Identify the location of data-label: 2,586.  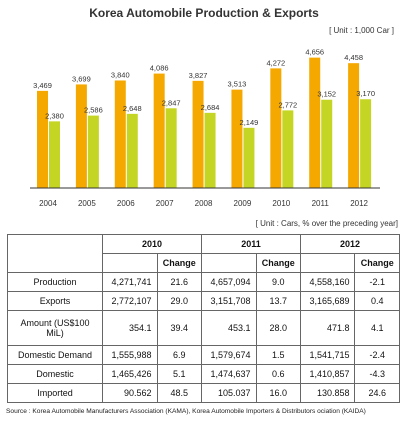
(93, 110).